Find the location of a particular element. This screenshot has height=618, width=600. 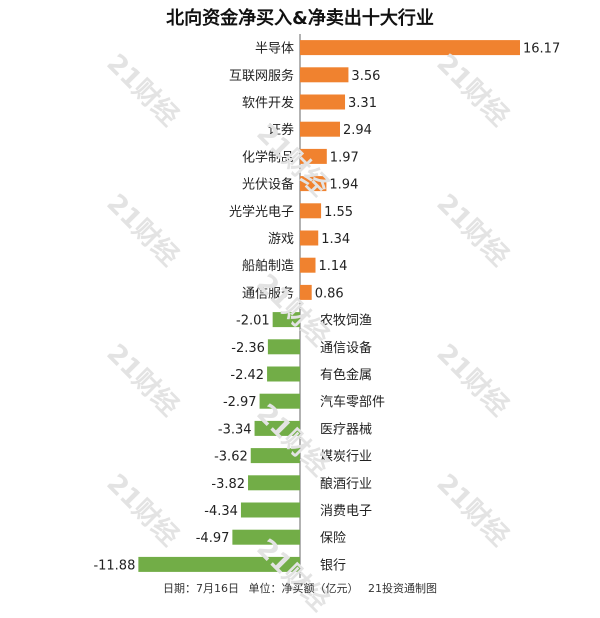

bar-船舶制造 is located at coordinates (308, 265).